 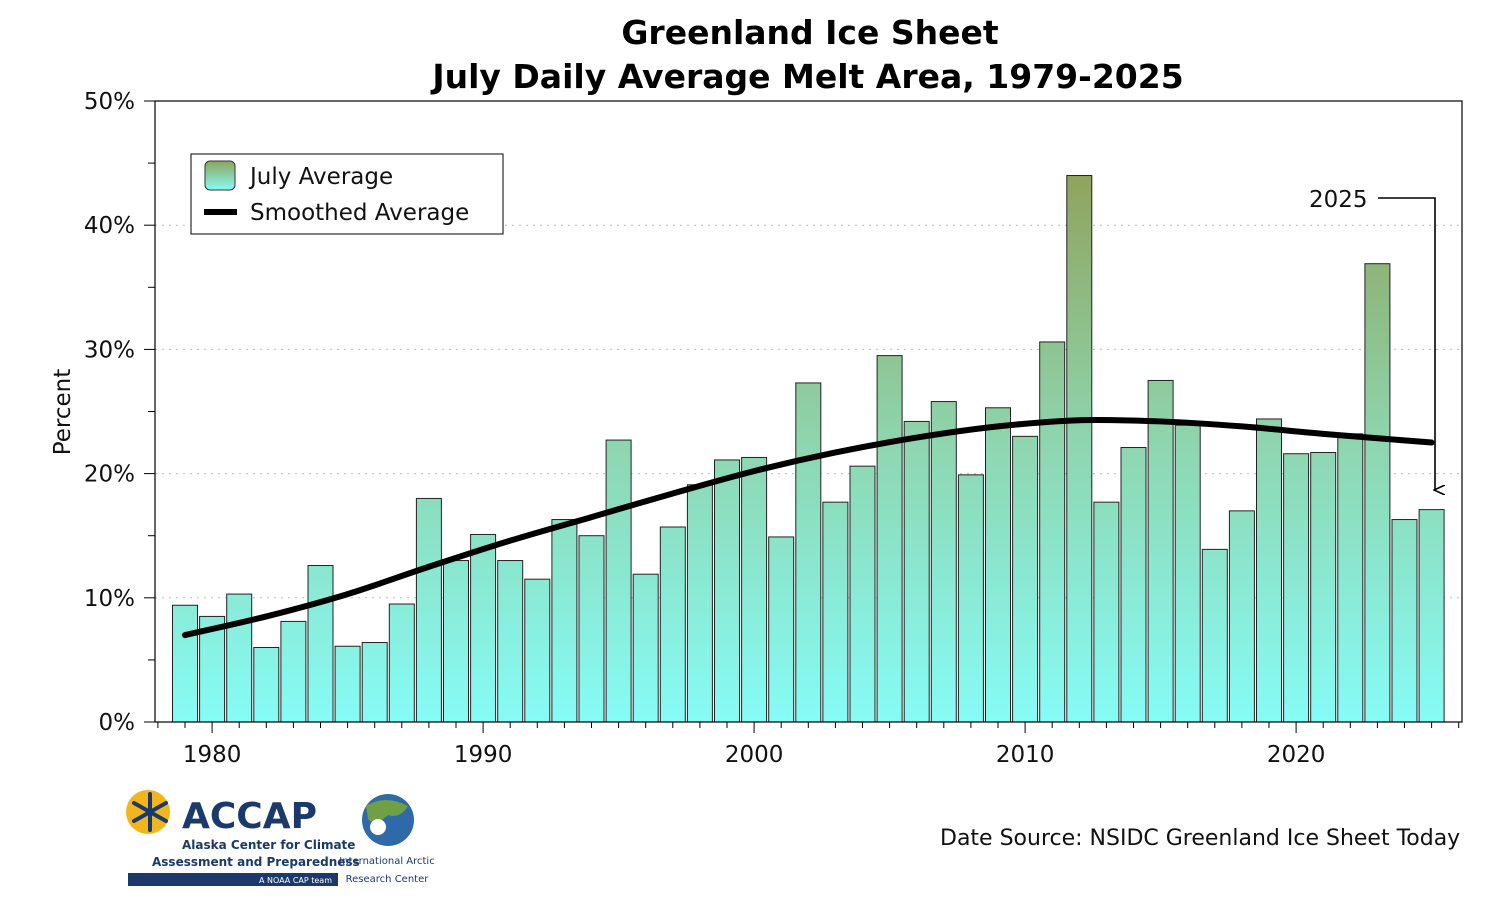 I want to click on chart-title: Greenland Ice Sheet, so click(x=810, y=32).